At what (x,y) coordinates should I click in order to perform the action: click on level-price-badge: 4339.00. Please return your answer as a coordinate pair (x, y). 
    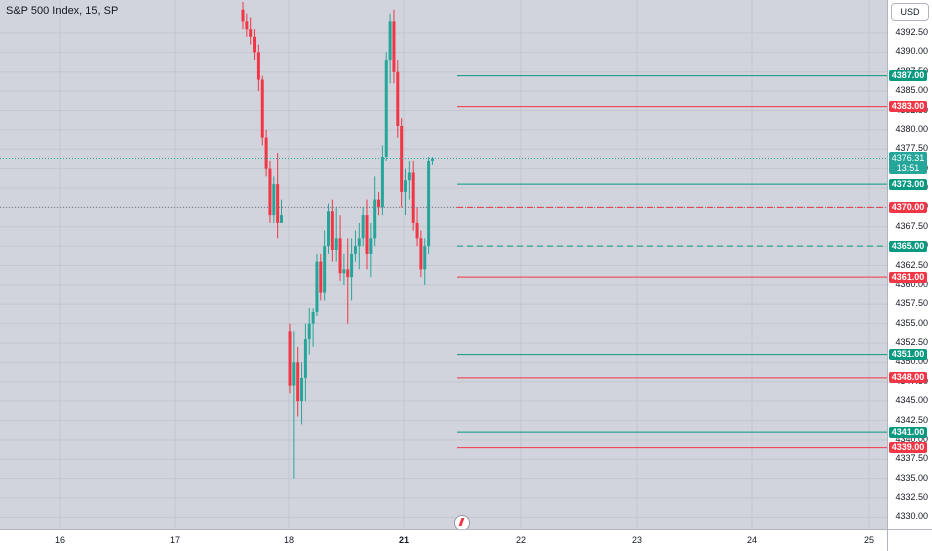
    Looking at the image, I should click on (908, 448).